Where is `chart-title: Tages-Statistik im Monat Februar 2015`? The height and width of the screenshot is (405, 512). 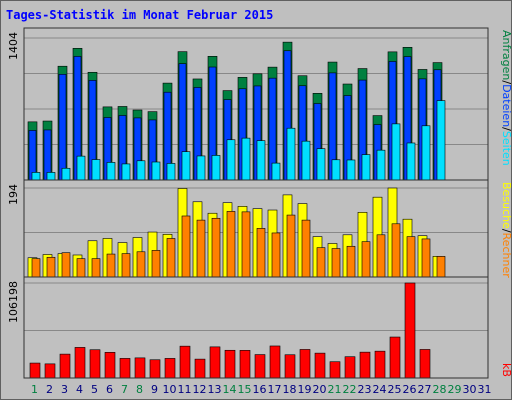 chart-title: Tages-Statistik im Monat Februar 2015 is located at coordinates (139, 15).